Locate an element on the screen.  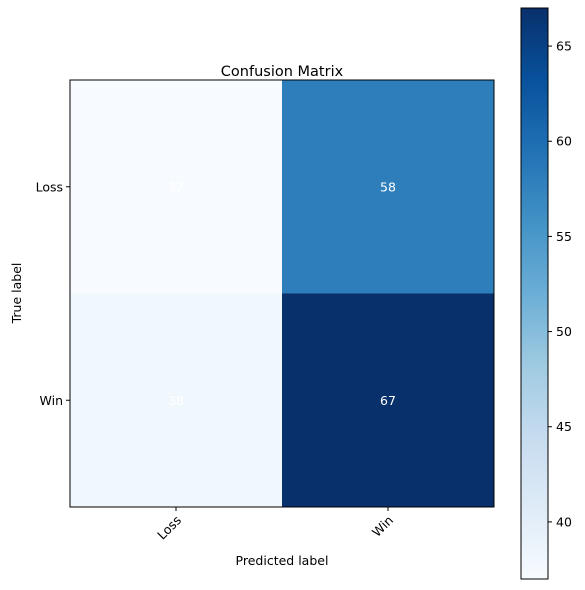
cell-value-label: 38 is located at coordinates (176, 400).